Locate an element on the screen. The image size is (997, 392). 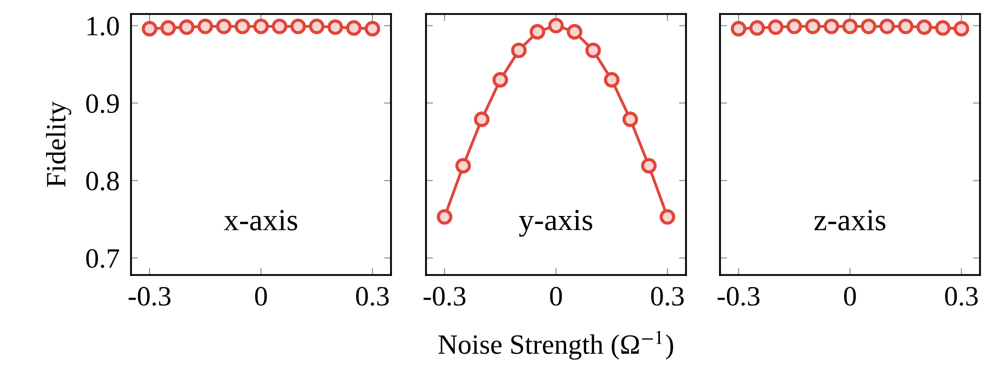
y-axis-title: Fidelity is located at coordinates (59, 144).